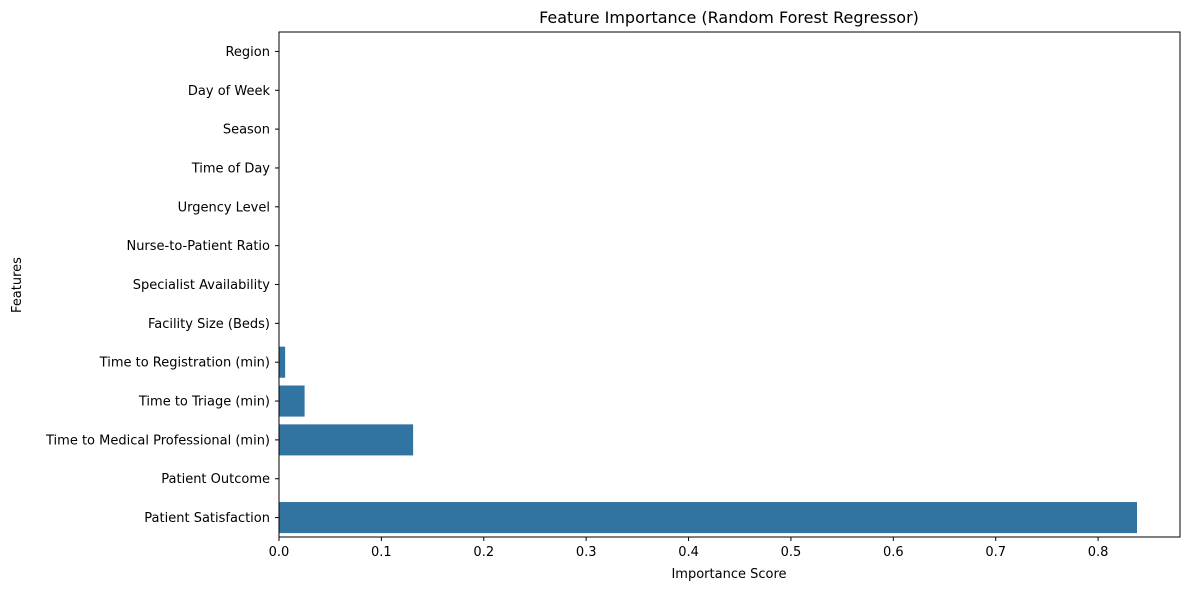  What do you see at coordinates (791, 552) in the screenshot?
I see `x-tick-label: 0.5` at bounding box center [791, 552].